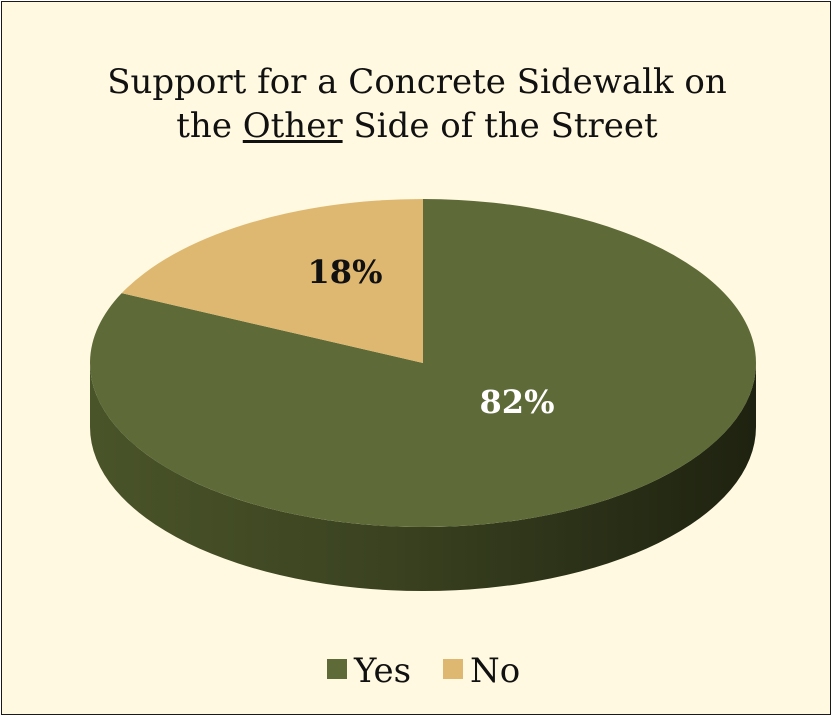 The height and width of the screenshot is (718, 834). I want to click on data-label-yes: 82%, so click(517, 402).